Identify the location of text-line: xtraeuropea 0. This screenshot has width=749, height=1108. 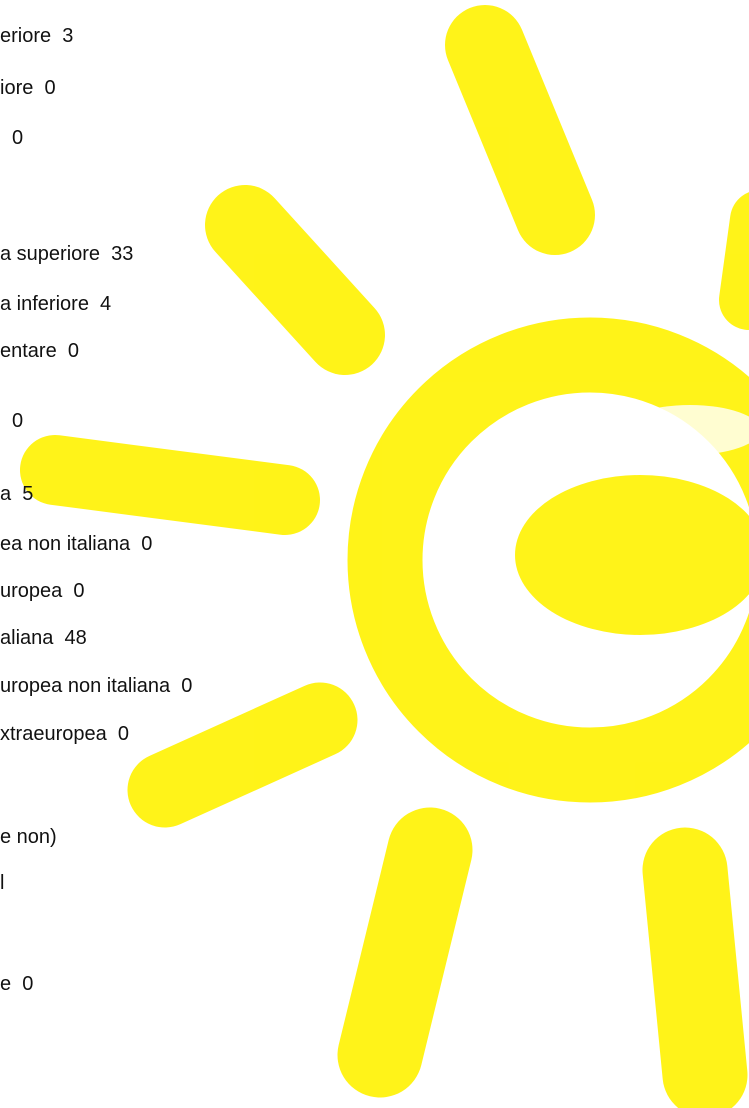
(64, 734).